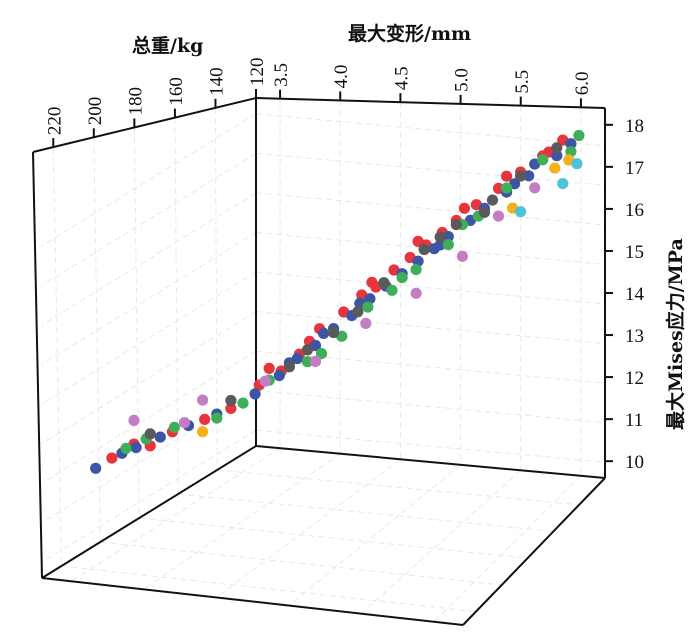 Image resolution: width=700 pixels, height=638 pixels. Describe the element at coordinates (634, 336) in the screenshot. I see `z-tick-label: 13` at that location.